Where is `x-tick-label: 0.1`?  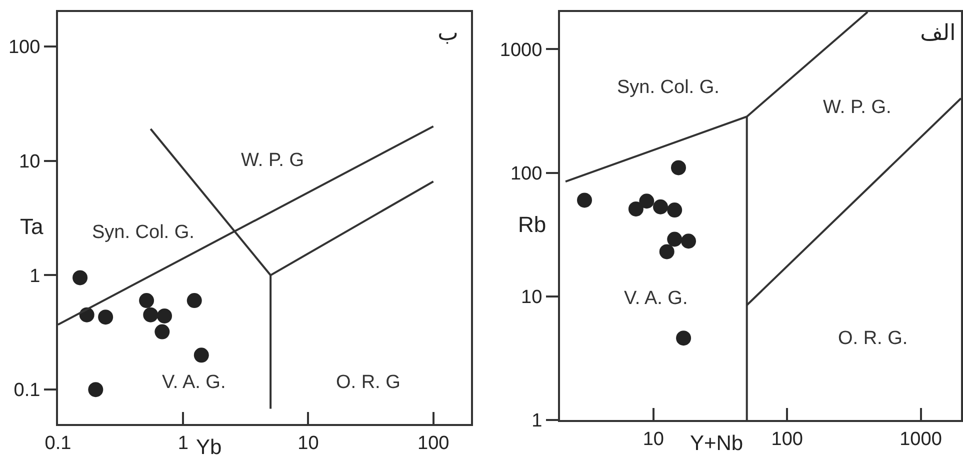 x-tick-label: 0.1 is located at coordinates (58, 443).